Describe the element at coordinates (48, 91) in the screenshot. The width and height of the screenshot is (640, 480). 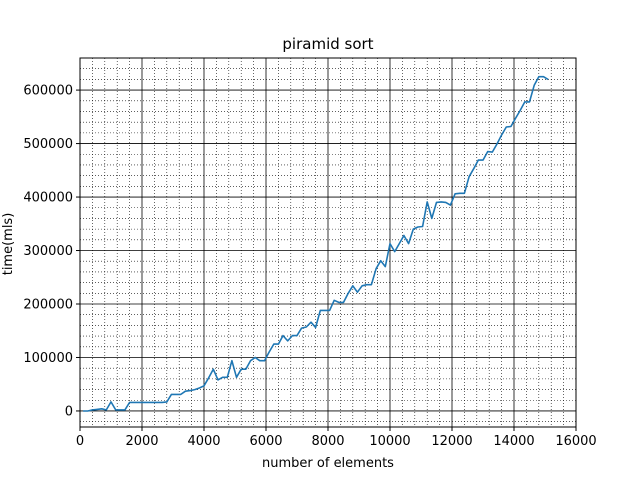
I see `y-tick-label: 600000` at that location.